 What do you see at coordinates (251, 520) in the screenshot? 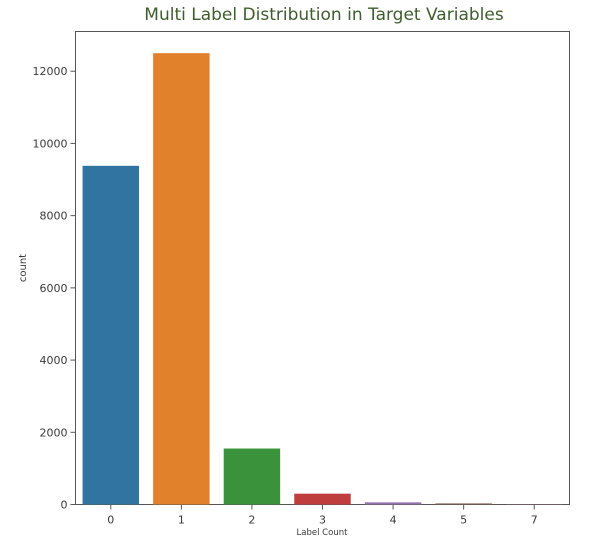
I see `x-tick-label-2: 2` at bounding box center [251, 520].